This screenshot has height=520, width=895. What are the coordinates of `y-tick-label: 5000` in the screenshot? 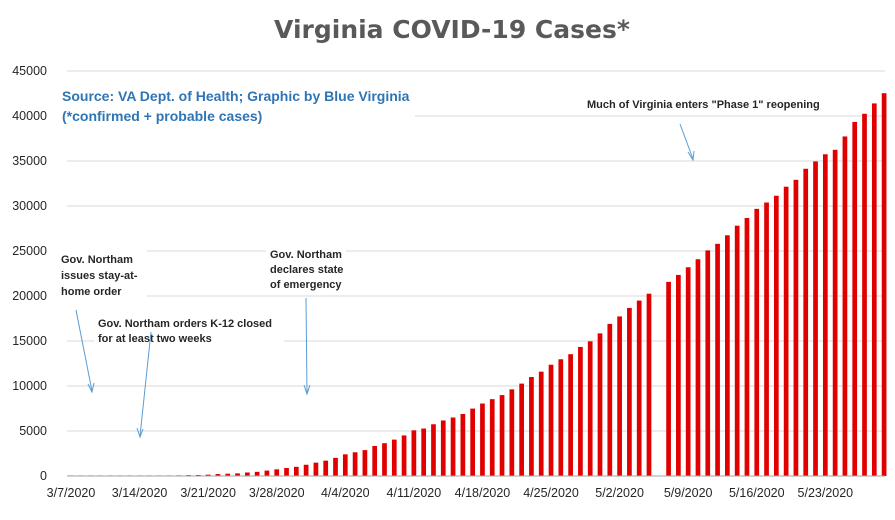 It's located at (33, 431).